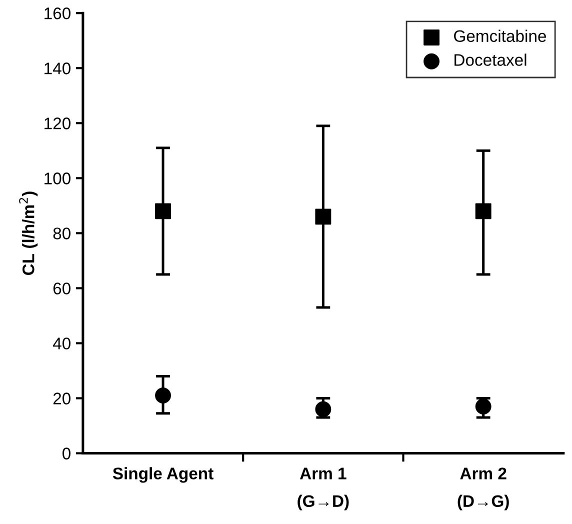 This screenshot has width=572, height=524. What do you see at coordinates (61, 344) in the screenshot?
I see `y-tick-label: 40` at bounding box center [61, 344].